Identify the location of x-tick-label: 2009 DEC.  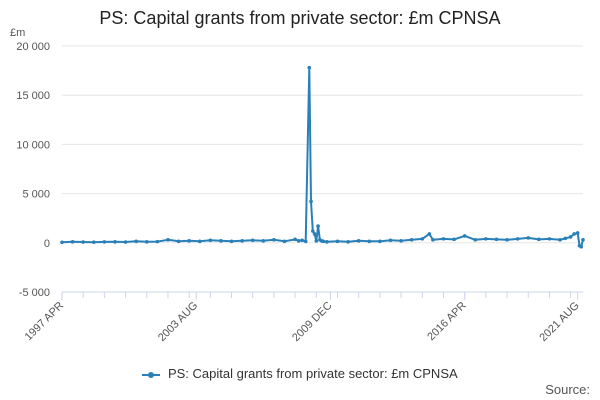
(312, 322).